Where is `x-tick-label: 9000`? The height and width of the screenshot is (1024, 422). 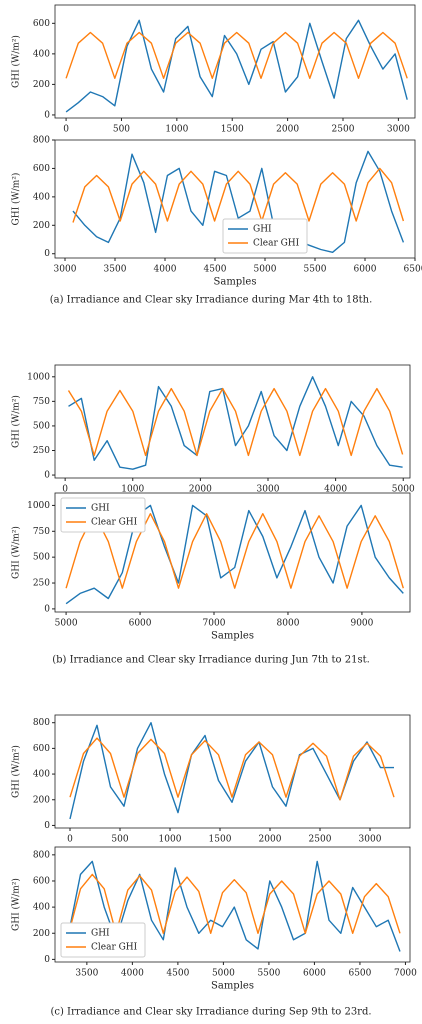 x-tick-label: 9000 is located at coordinates (361, 624).